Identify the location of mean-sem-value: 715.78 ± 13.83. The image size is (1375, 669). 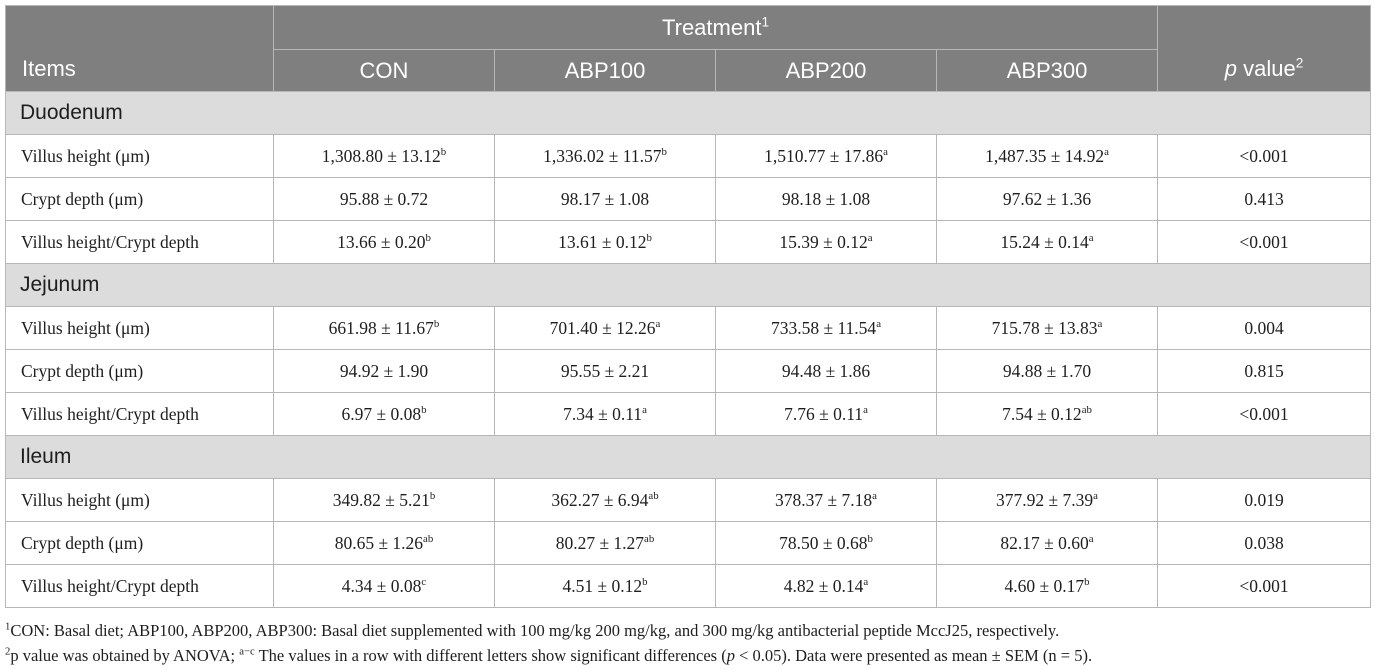
(1044, 327).